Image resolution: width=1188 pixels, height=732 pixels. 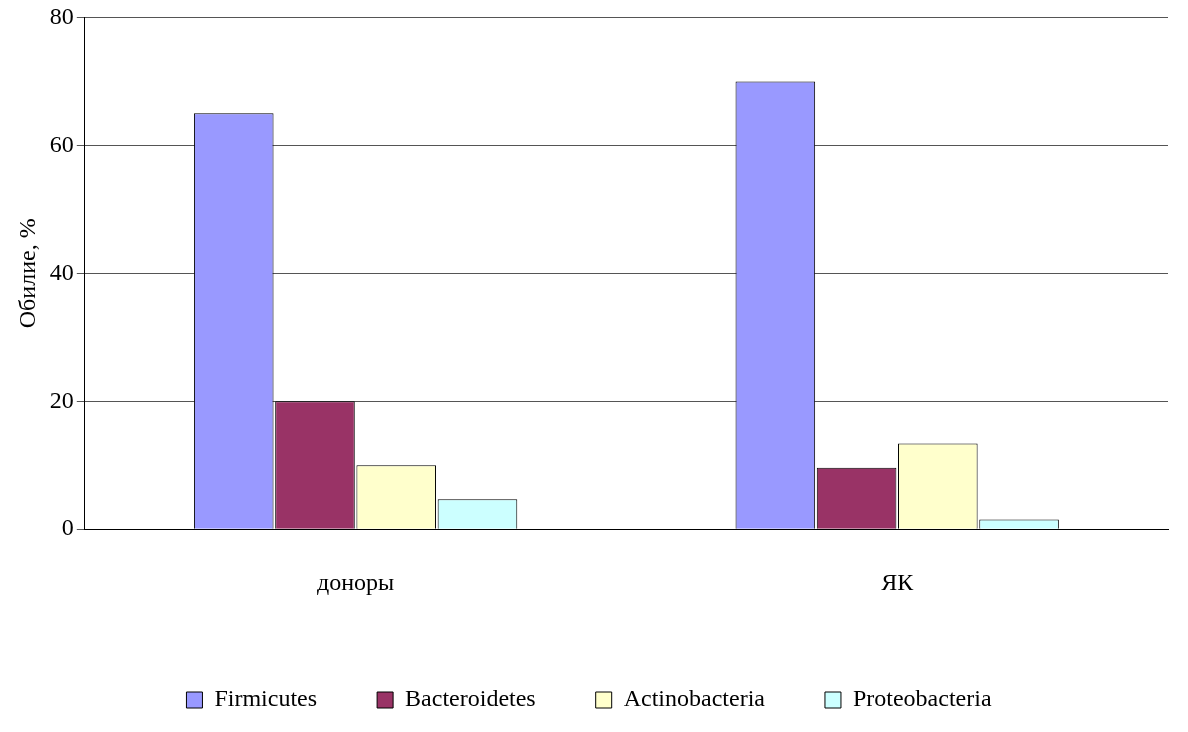 What do you see at coordinates (922, 698) in the screenshot?
I see `legend-label: Proteobacteria` at bounding box center [922, 698].